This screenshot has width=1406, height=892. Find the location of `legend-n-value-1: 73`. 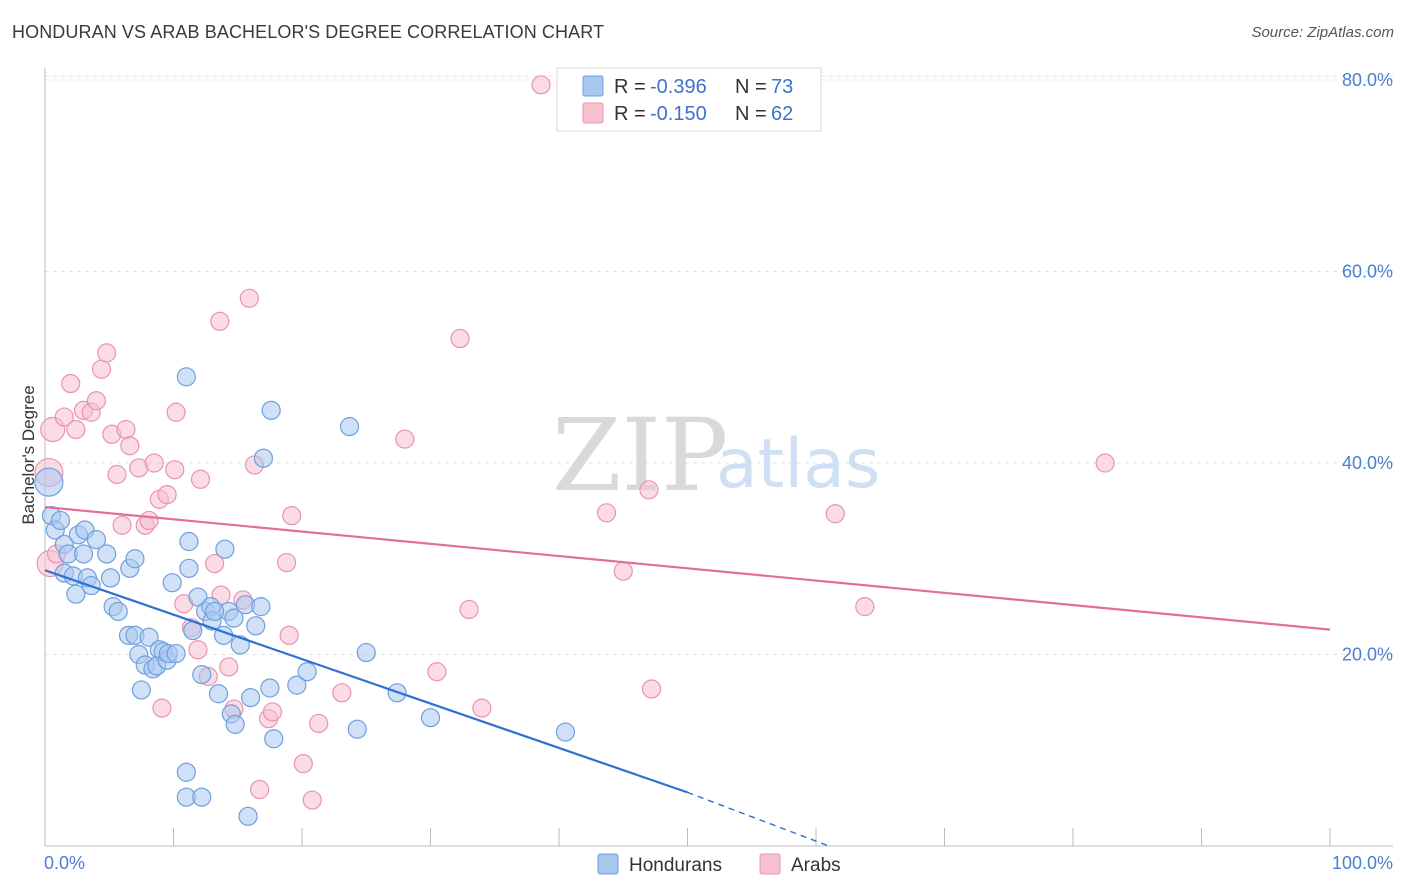

legend-n-value-1: 73 is located at coordinates (782, 87).